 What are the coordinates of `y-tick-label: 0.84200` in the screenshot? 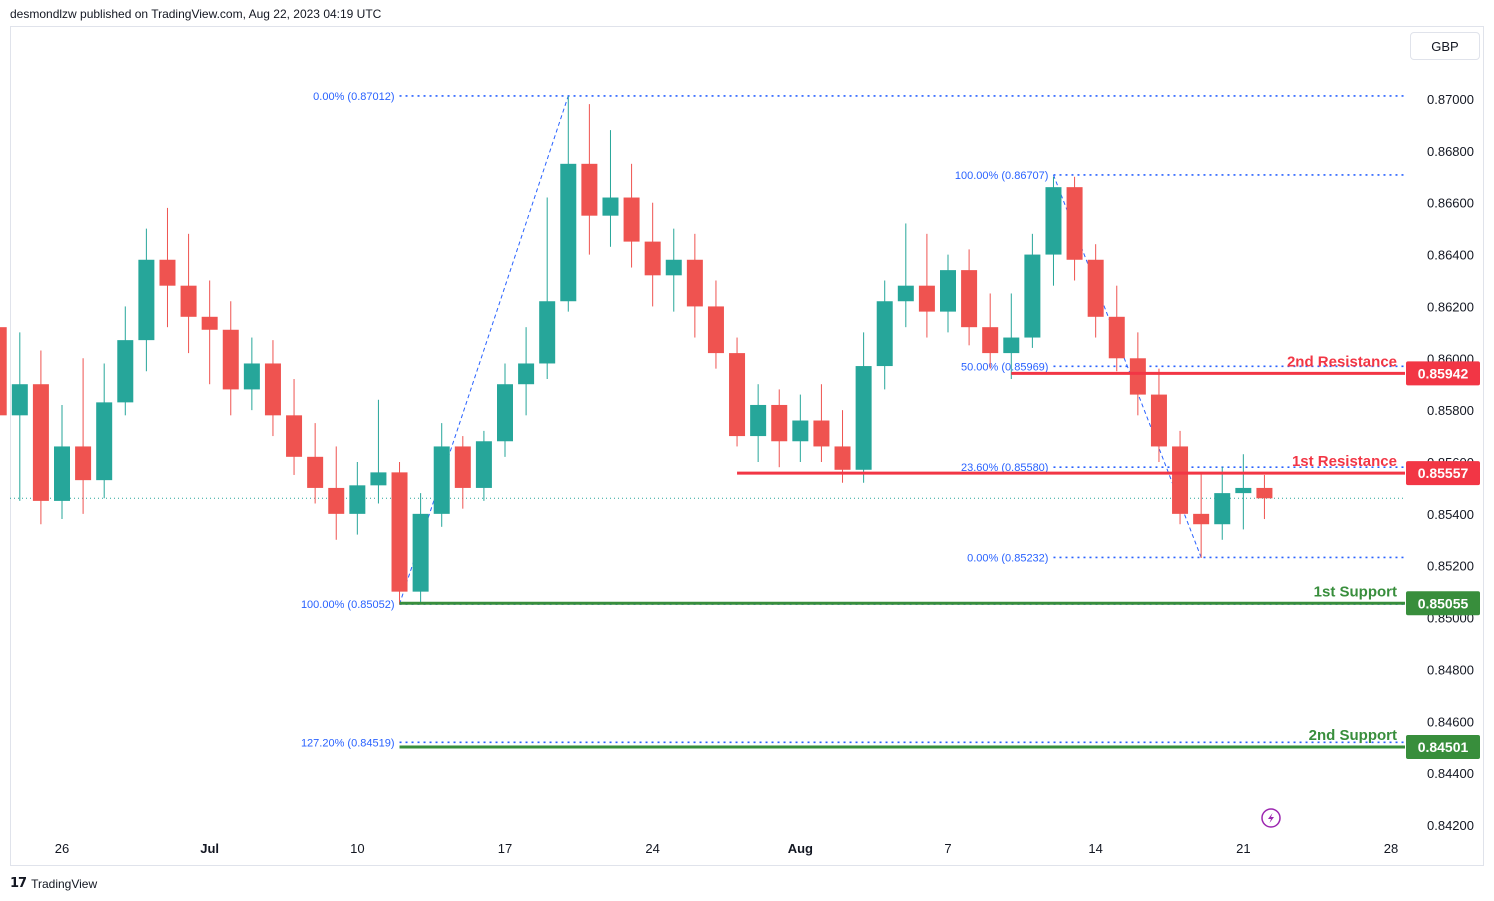 It's located at (1450, 825).